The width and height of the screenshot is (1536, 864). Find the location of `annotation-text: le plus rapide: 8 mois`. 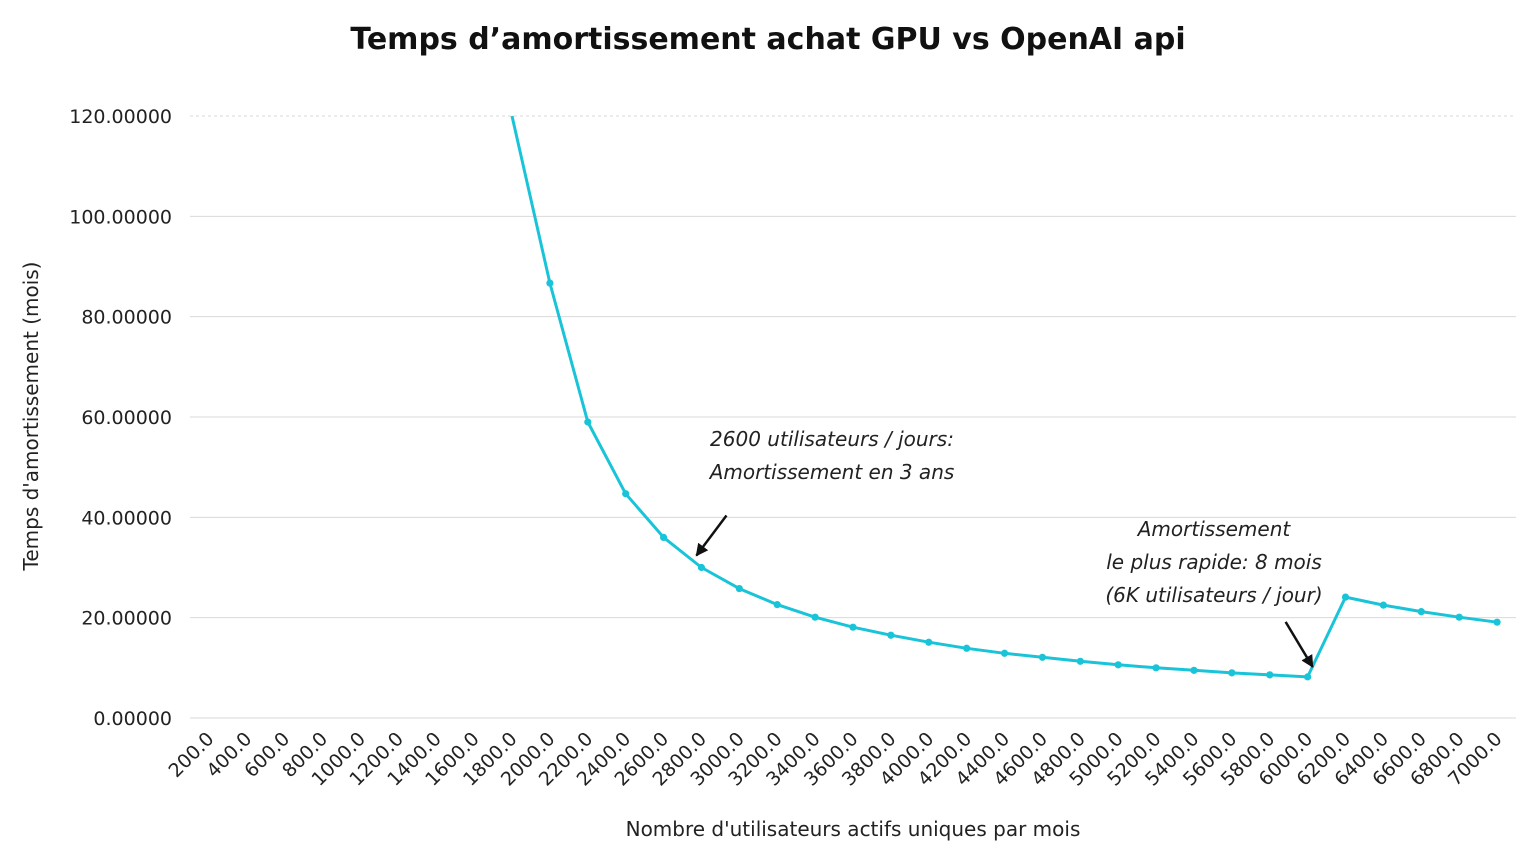

annotation-text: le plus rapide: 8 mois is located at coordinates (1214, 562).